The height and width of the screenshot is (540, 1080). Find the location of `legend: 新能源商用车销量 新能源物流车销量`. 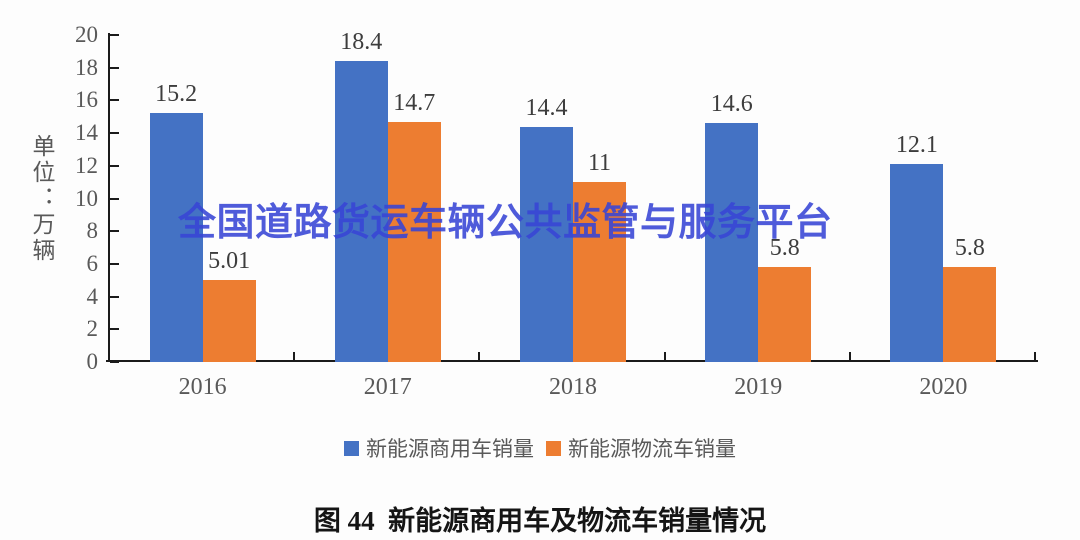

legend: 新能源商用车销量 新能源物流车销量 is located at coordinates (540, 448).